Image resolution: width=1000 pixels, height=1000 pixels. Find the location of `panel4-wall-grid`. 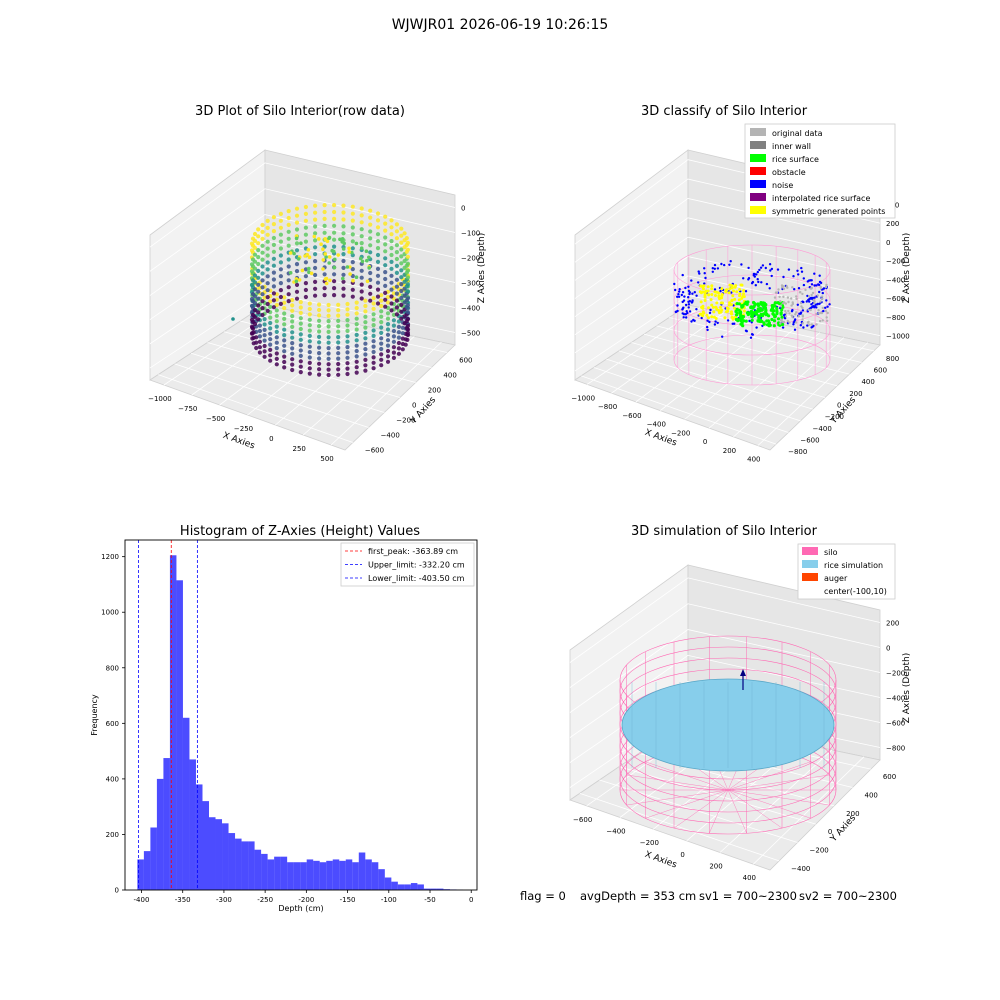

panel4-wall-grid is located at coordinates (725, 696).